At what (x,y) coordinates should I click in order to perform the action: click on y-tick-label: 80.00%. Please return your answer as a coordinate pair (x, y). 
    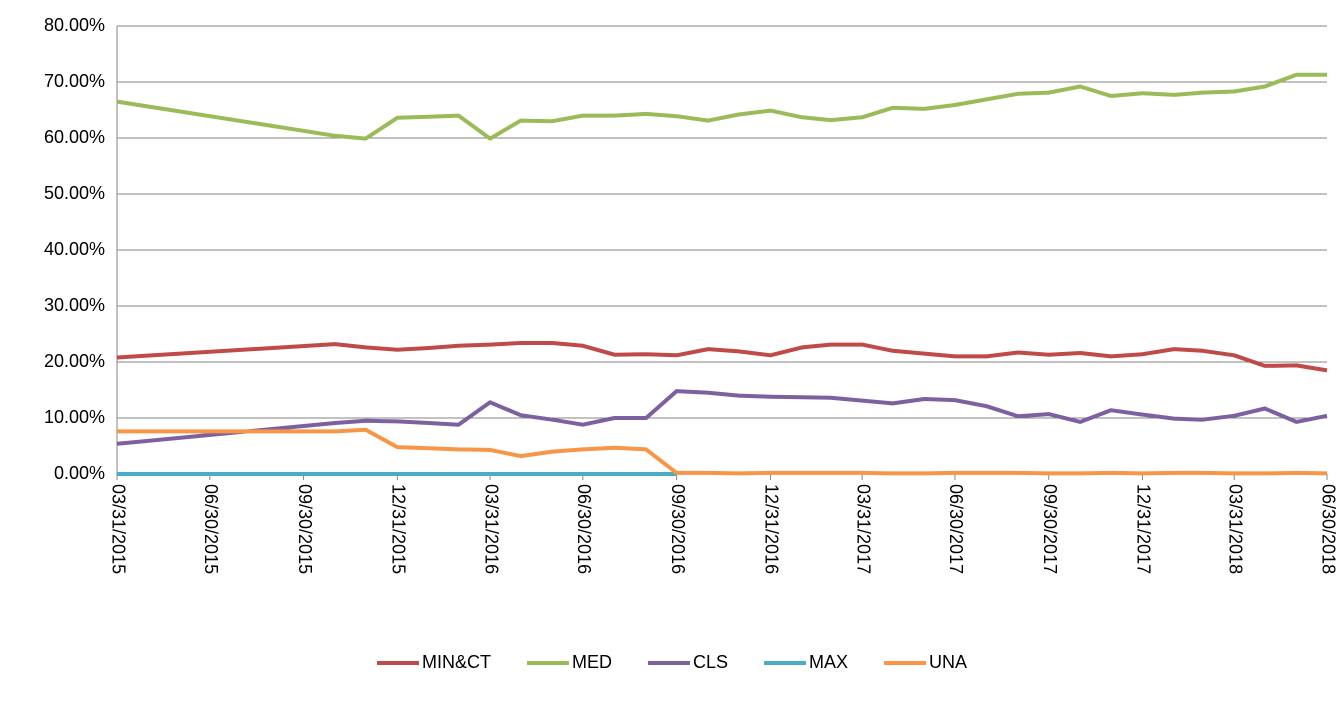
    Looking at the image, I should click on (74, 25).